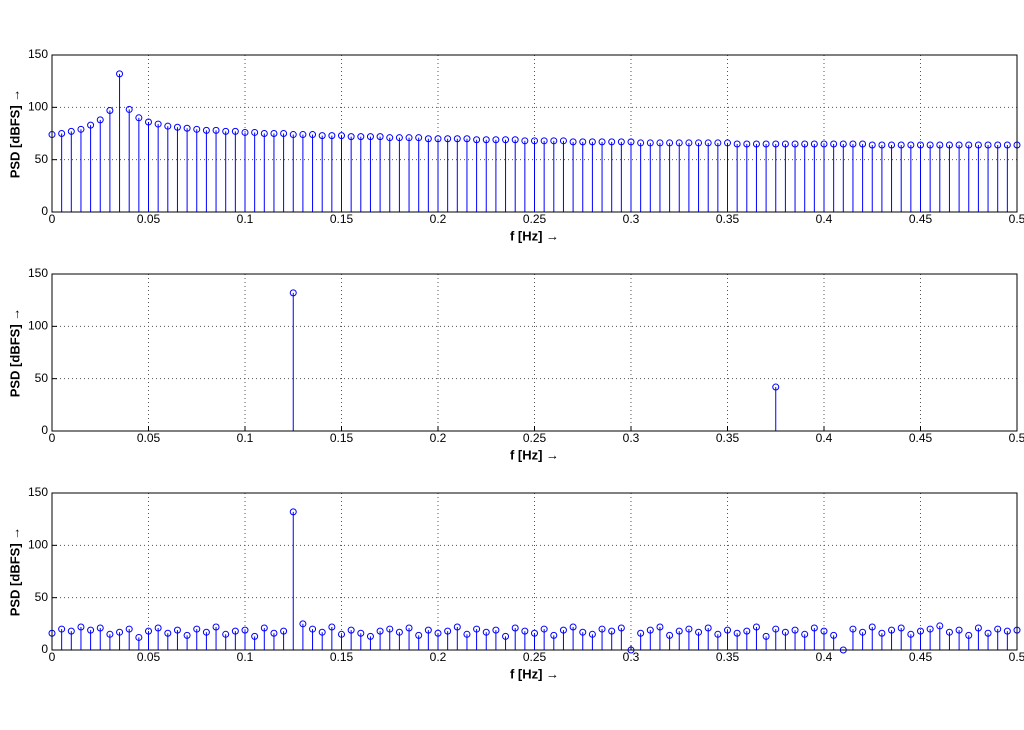 Image resolution: width=1024 pixels, height=730 pixels. What do you see at coordinates (728, 438) in the screenshot?
I see `x-tick-label: 0.35` at bounding box center [728, 438].